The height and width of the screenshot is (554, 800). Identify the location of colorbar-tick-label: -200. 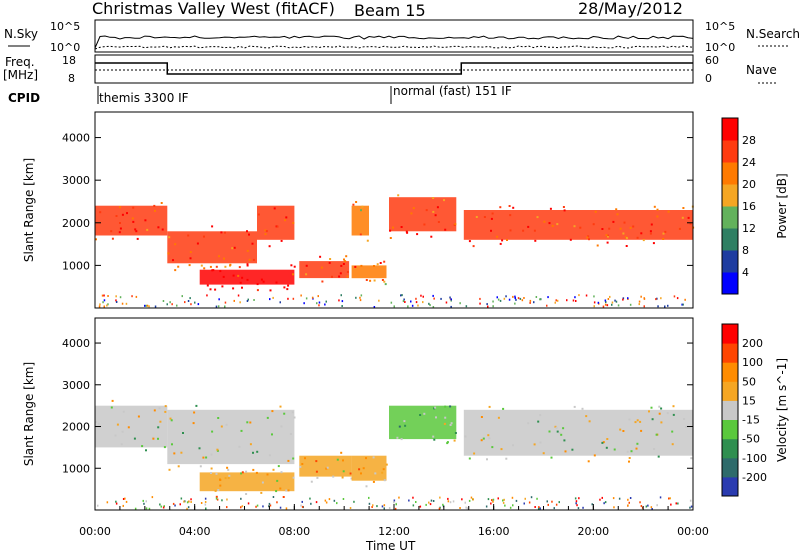
(754, 477).